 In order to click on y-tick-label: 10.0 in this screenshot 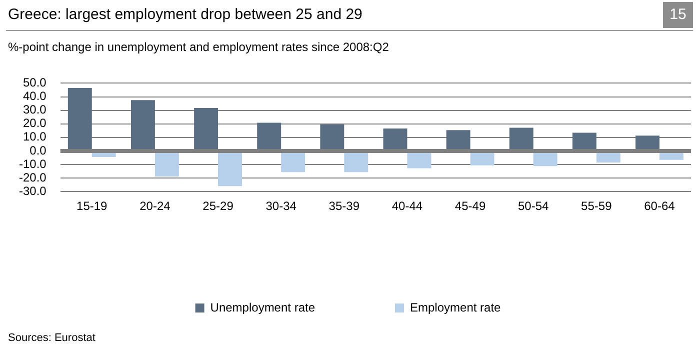, I will do `click(34, 137)`.